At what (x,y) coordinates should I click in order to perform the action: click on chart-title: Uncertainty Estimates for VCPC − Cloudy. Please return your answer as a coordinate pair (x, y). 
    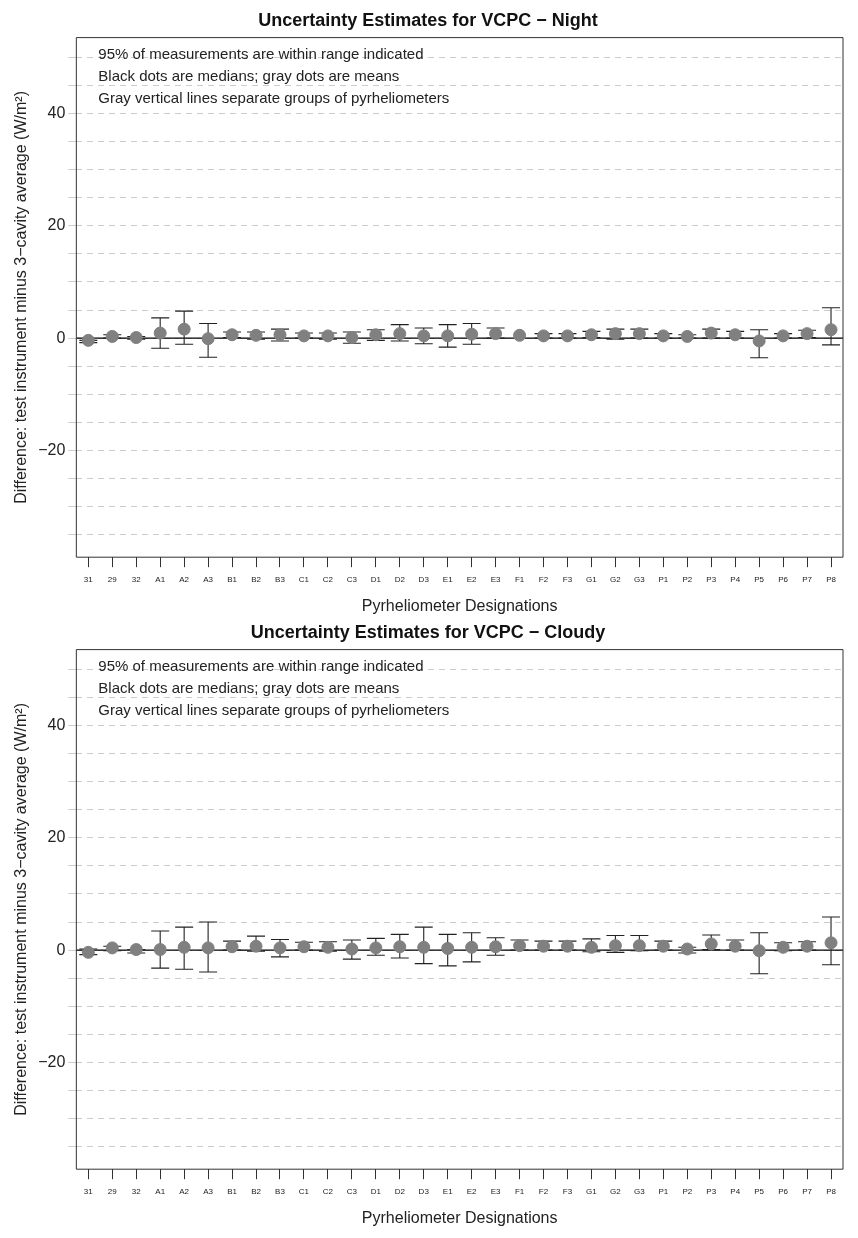
    Looking at the image, I should click on (428, 631).